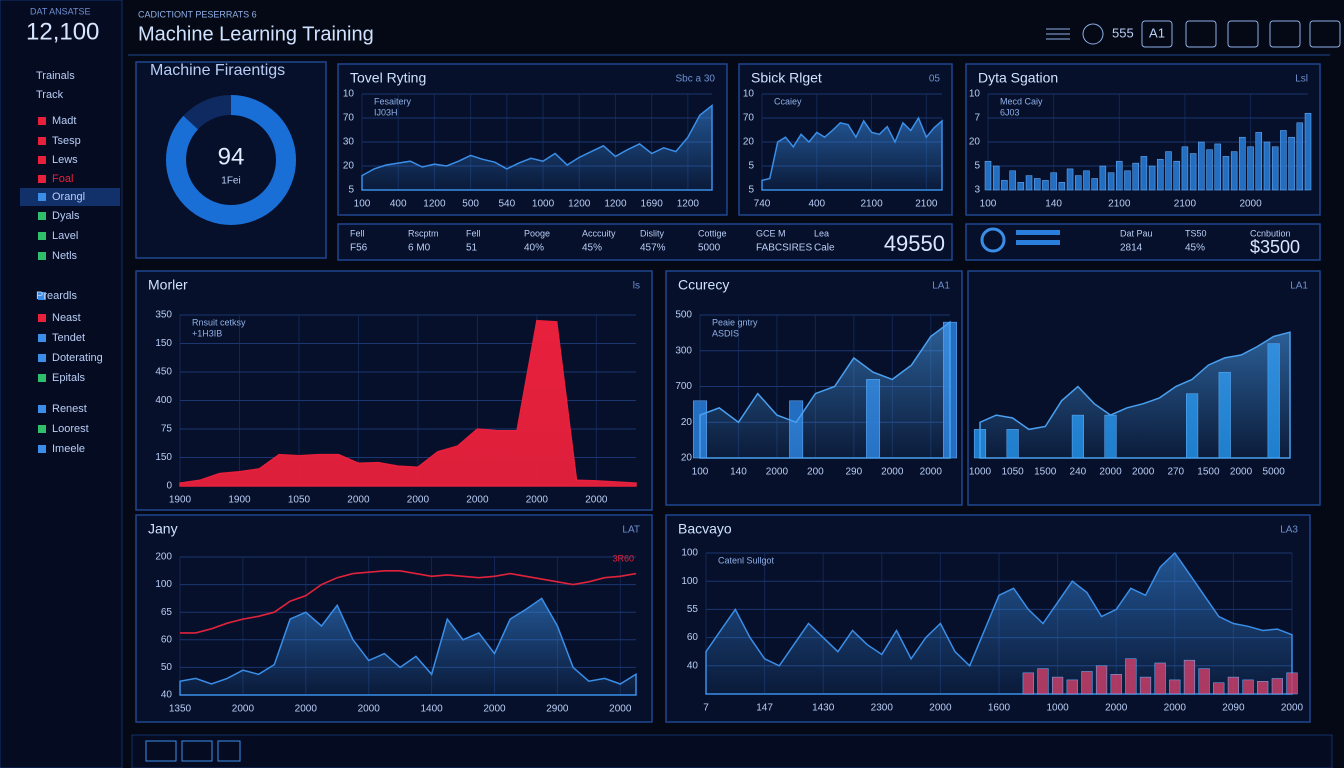 This screenshot has height=768, width=1344. What do you see at coordinates (592, 248) in the screenshot?
I see `stat-value: 45%` at bounding box center [592, 248].